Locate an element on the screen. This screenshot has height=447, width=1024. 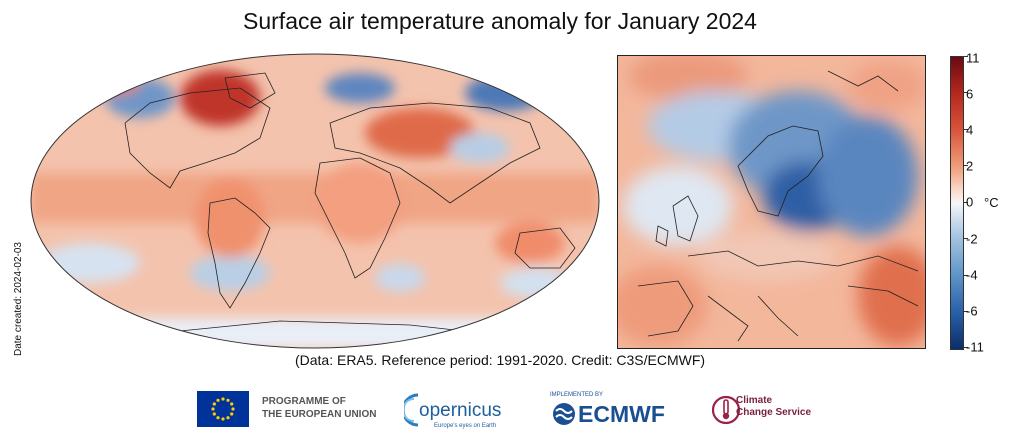
date-created-label: Date created: 2024-02-03 is located at coordinates (18, 299).